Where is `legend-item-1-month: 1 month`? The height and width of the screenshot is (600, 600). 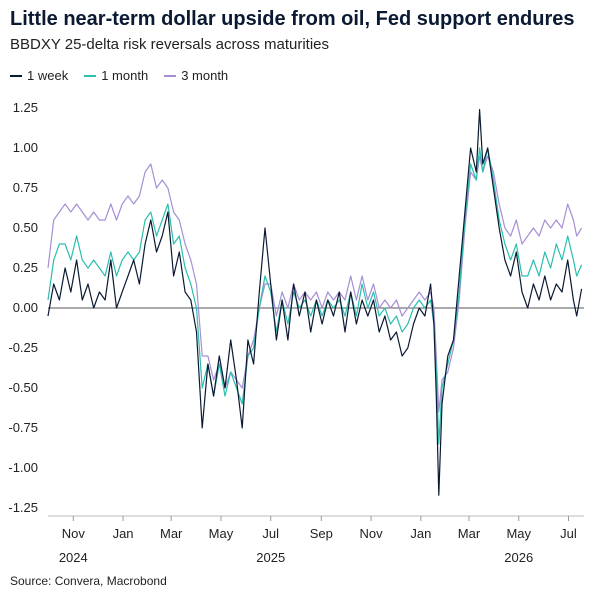
legend-item-1-month: 1 month is located at coordinates (116, 75).